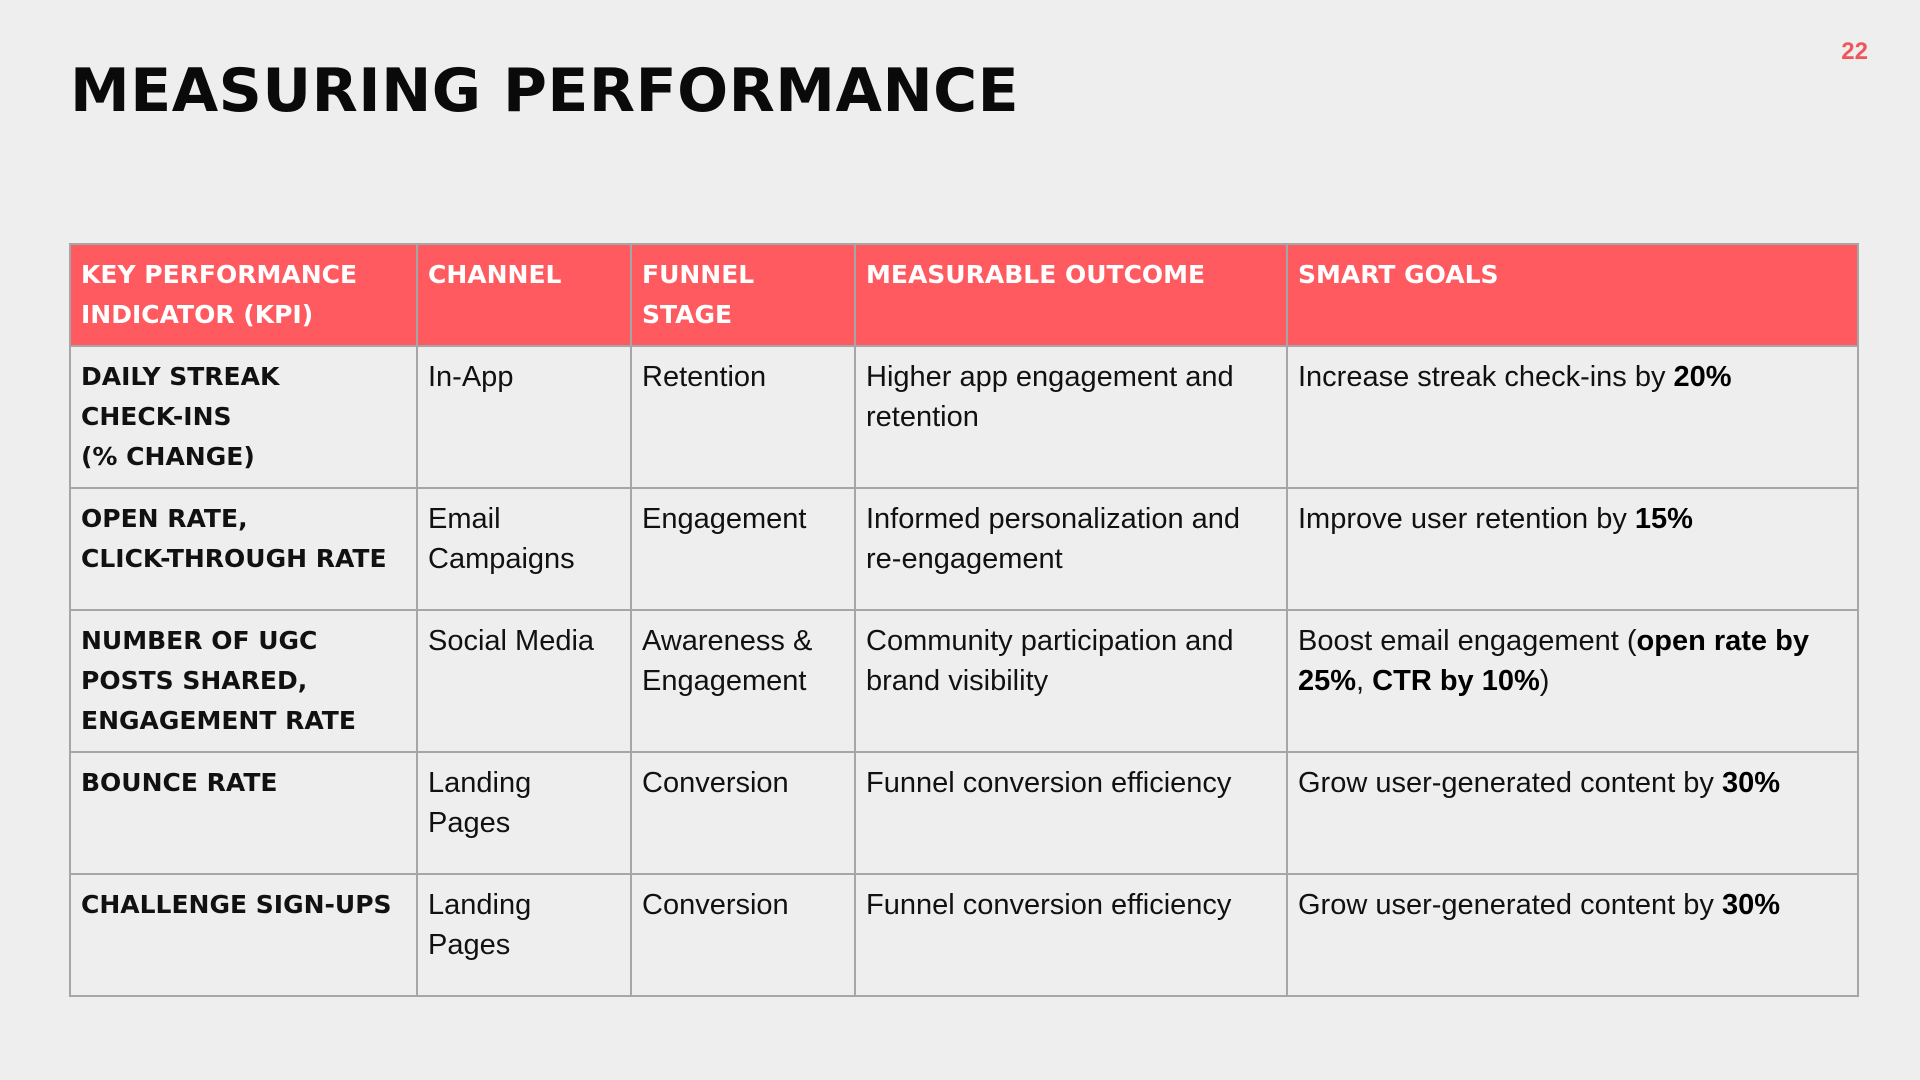 This screenshot has height=1080, width=1920. I want to click on funnel-stage-cell: Awareness & Engagement, so click(743, 681).